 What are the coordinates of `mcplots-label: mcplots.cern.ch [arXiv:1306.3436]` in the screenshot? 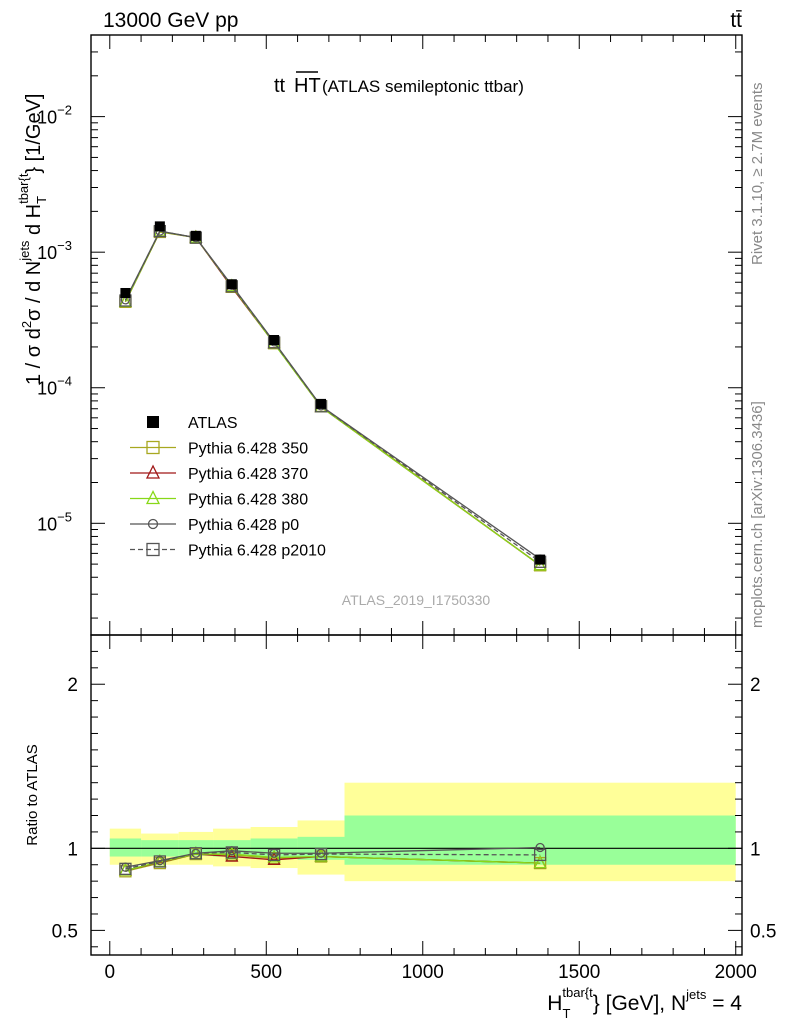 It's located at (757, 514).